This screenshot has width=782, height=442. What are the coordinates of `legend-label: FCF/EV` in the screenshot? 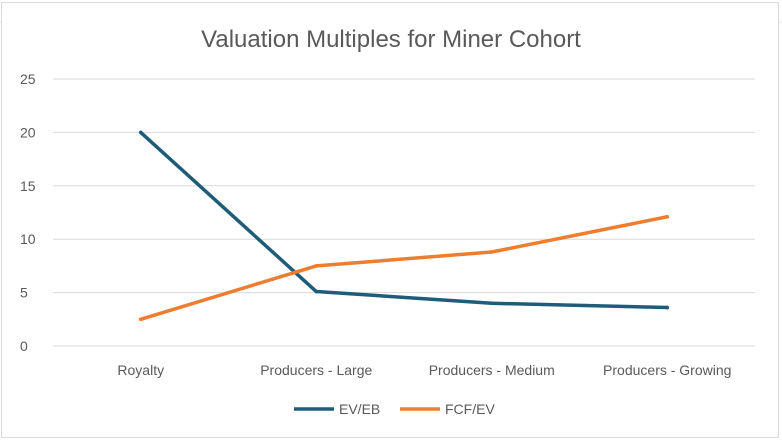 It's located at (470, 409).